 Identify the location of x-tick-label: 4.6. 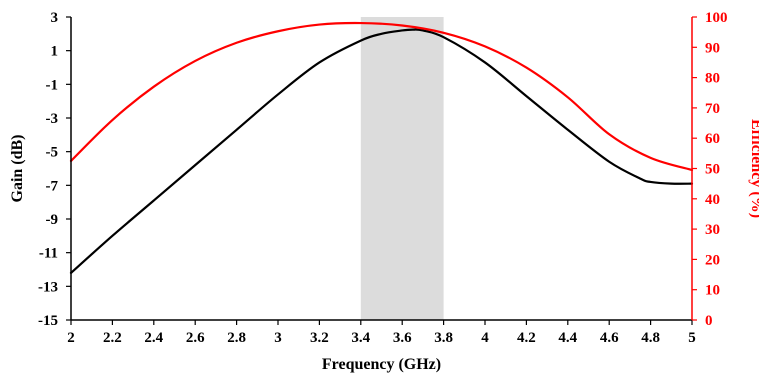
(609, 338).